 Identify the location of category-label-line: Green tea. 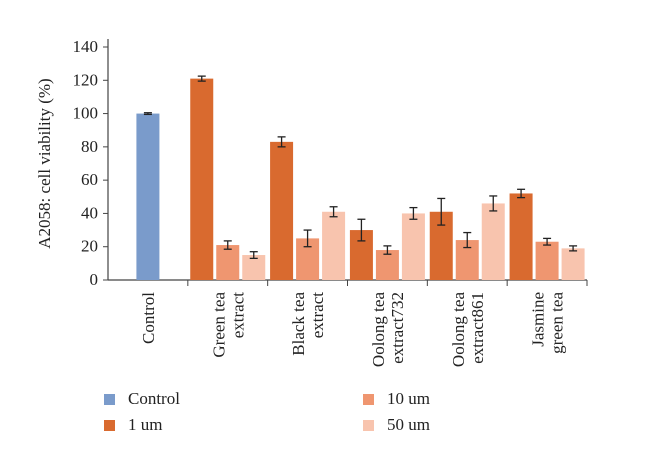
(218, 325).